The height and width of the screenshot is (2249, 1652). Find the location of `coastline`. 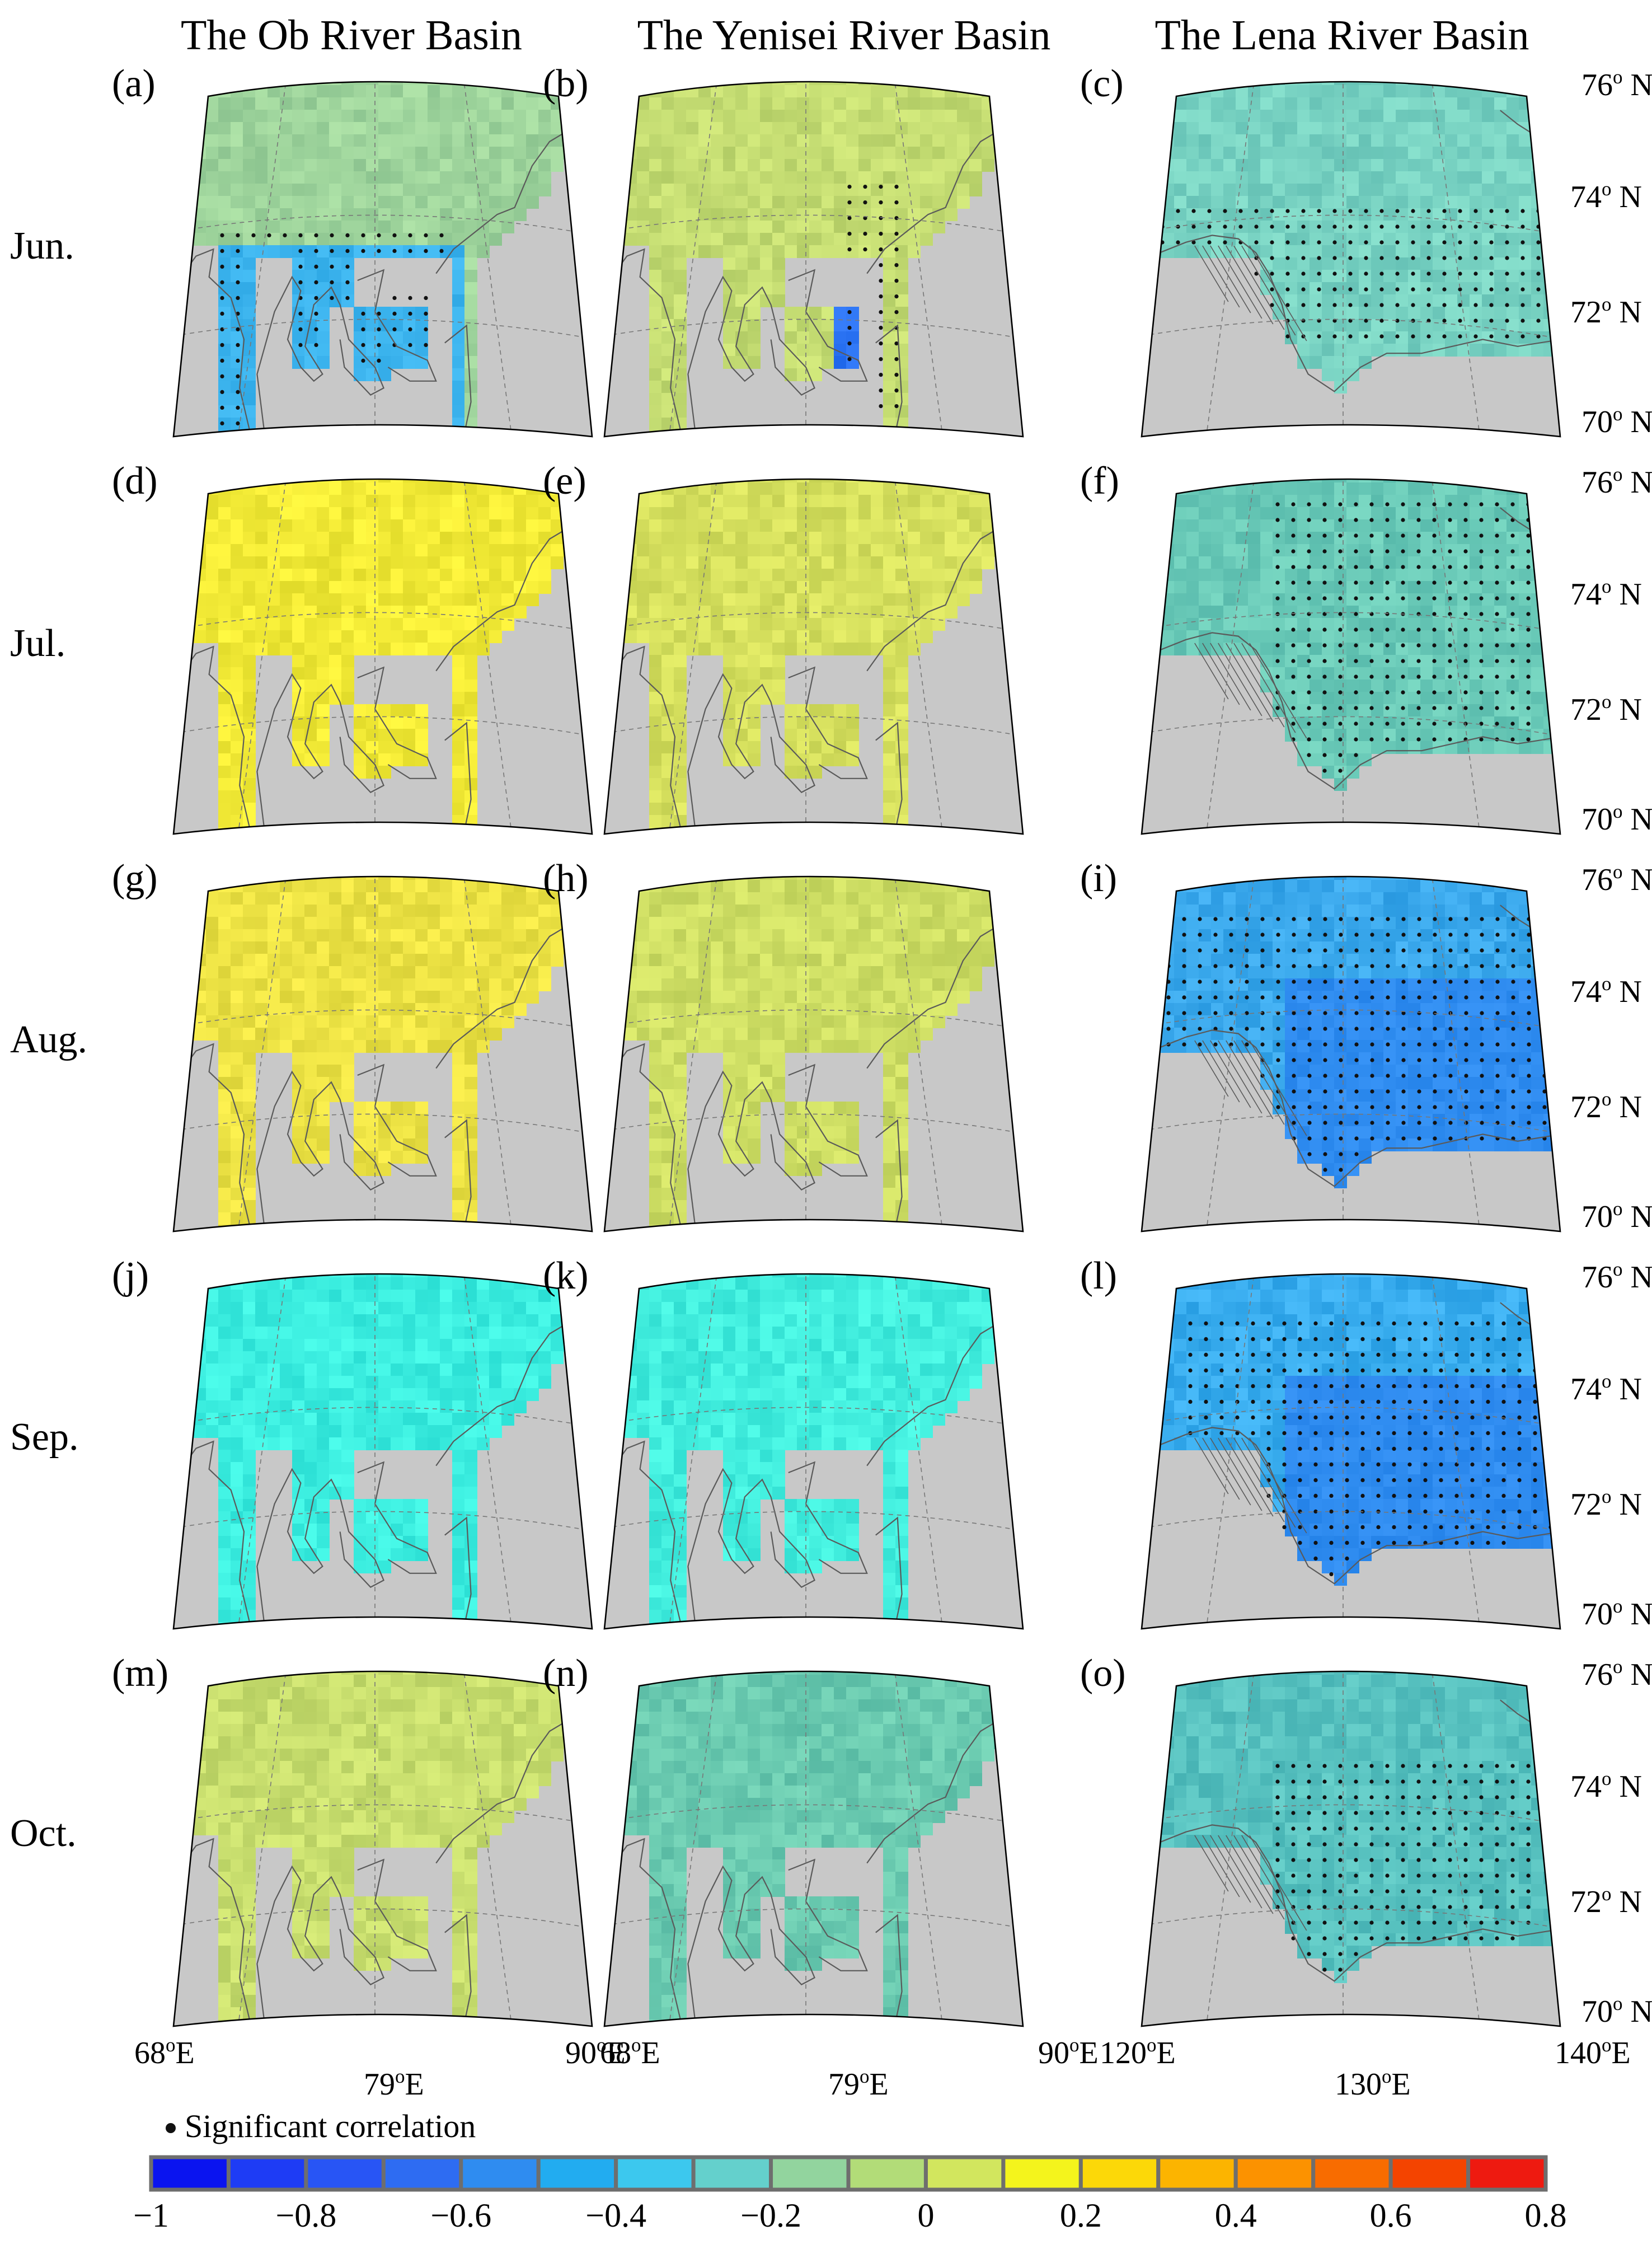

coastline is located at coordinates (944, 593).